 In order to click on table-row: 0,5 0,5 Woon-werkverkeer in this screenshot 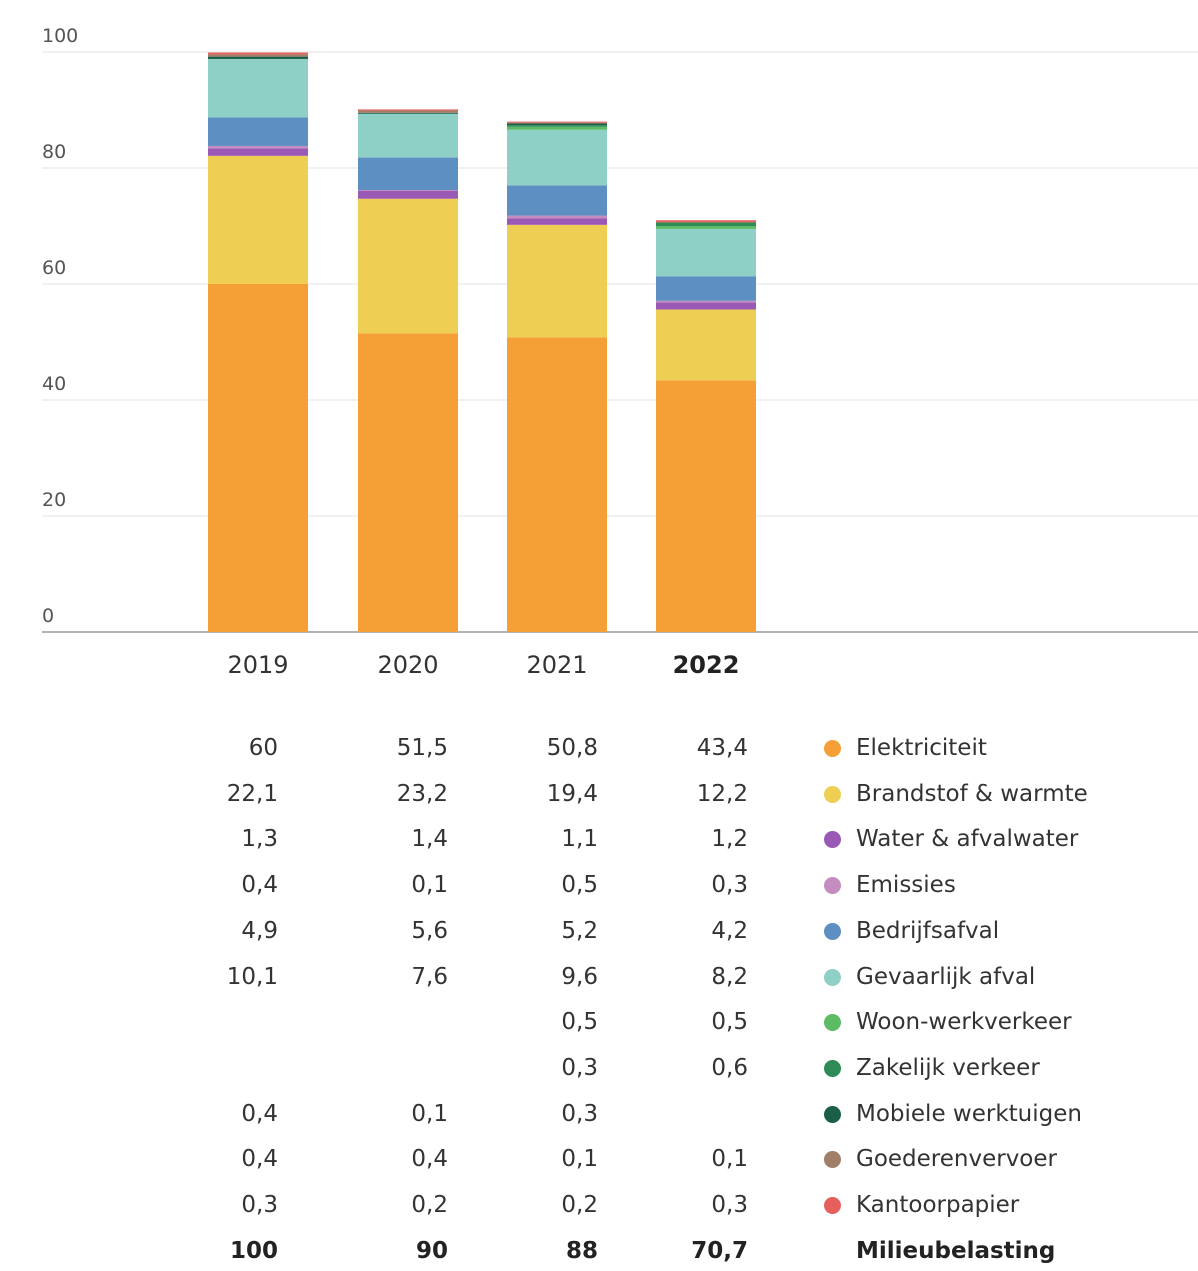, I will do `click(599, 1022)`.